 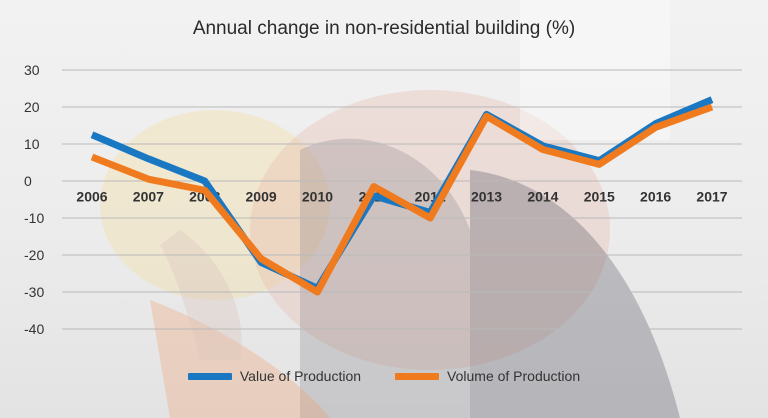 I want to click on legend-swatch-value, so click(x=209, y=376).